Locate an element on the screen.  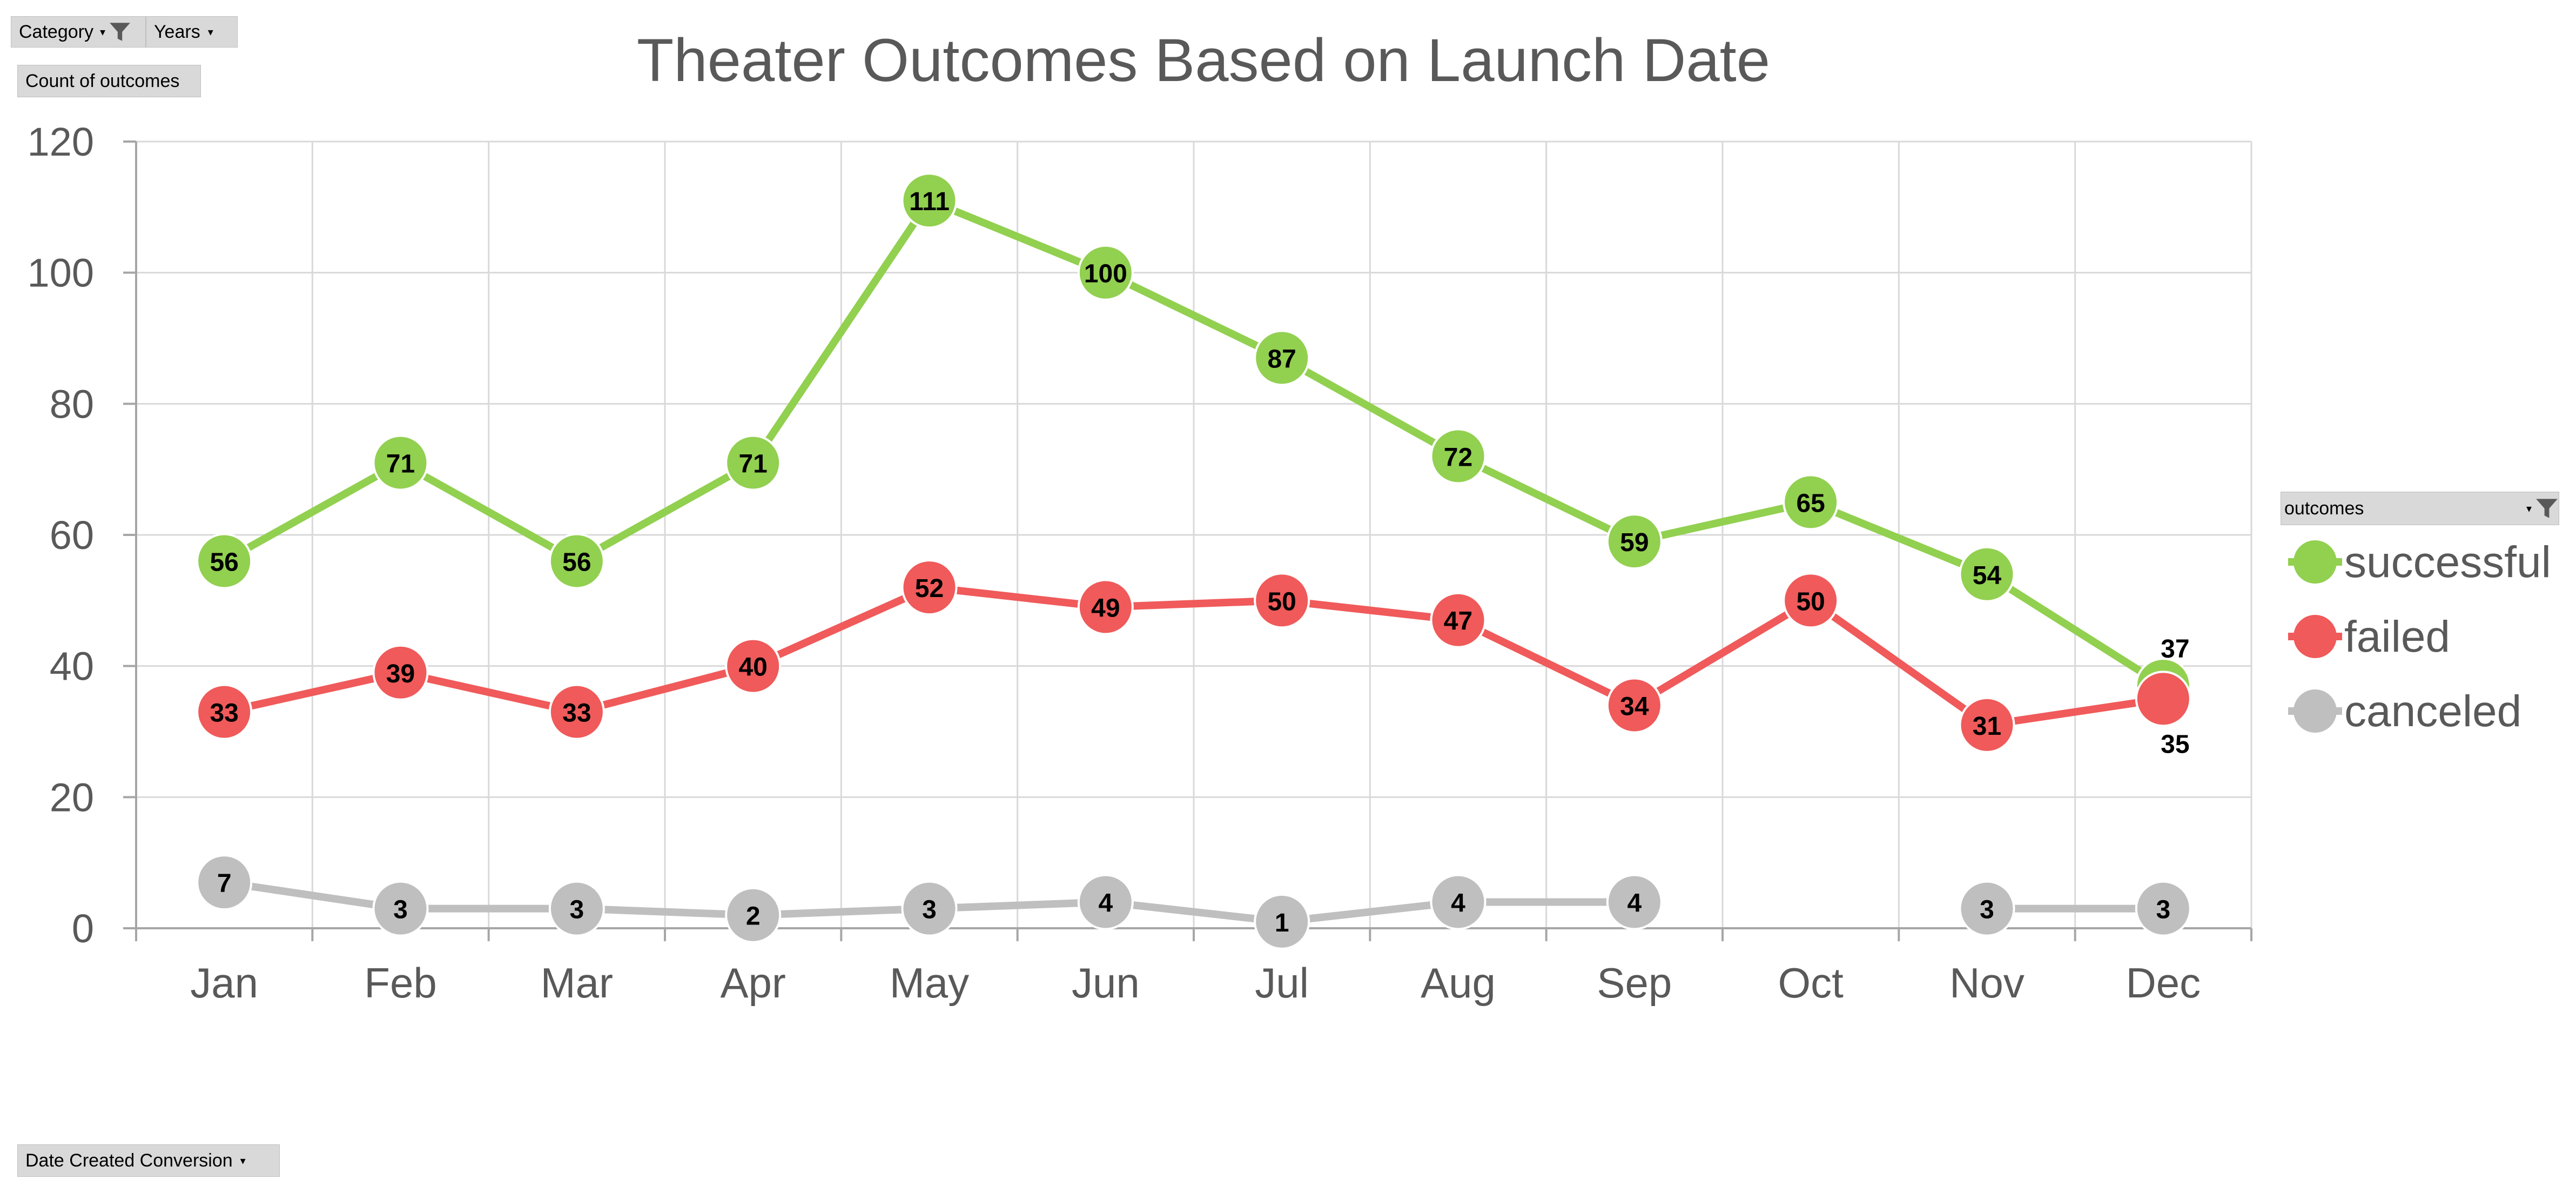
y-tick-label: 40 is located at coordinates (72, 666).